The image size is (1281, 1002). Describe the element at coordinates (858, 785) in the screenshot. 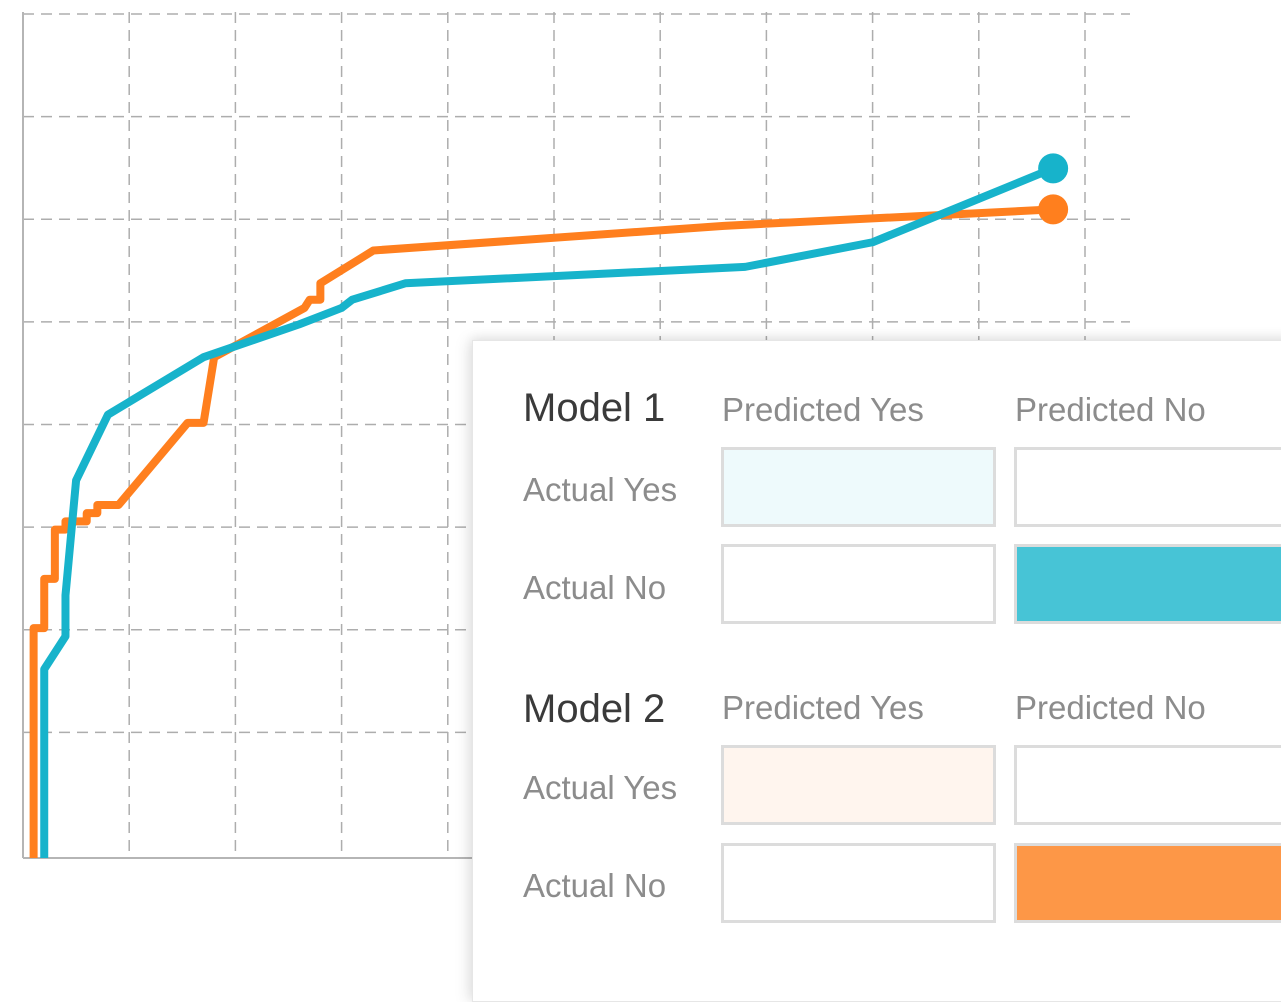

I see `model-2-cell-true-positive` at that location.